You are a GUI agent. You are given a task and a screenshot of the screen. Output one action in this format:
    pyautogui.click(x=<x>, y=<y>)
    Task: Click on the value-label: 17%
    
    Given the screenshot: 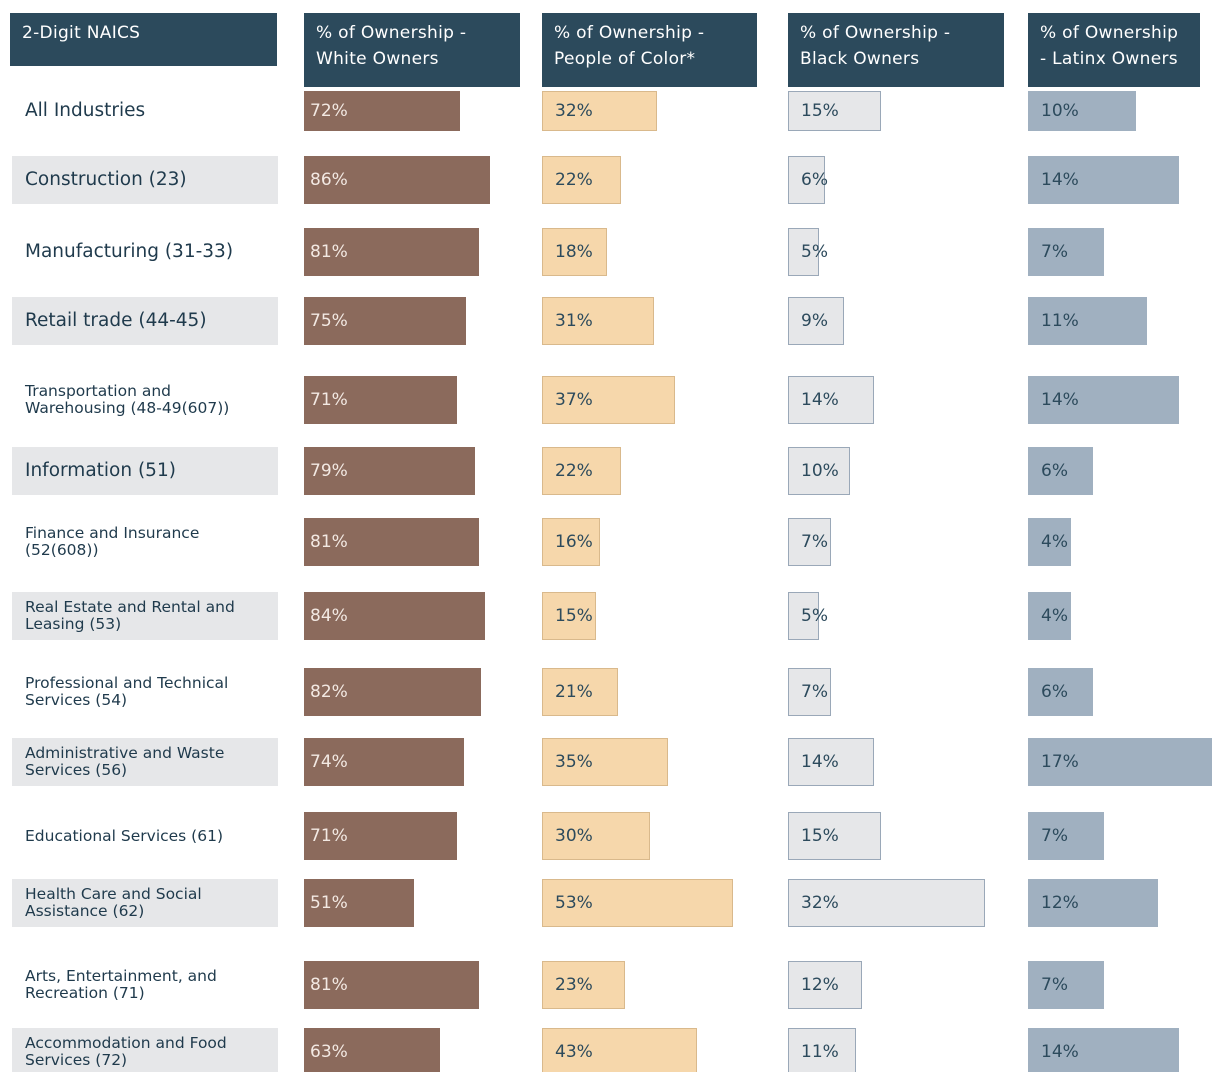 What is the action you would take?
    pyautogui.click(x=1060, y=762)
    